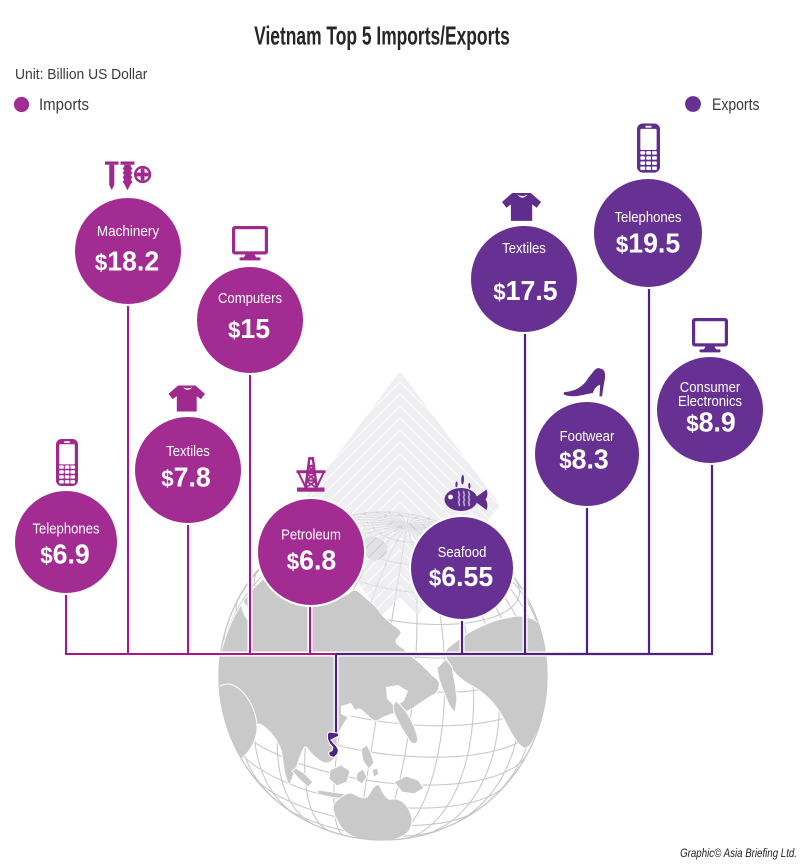 Image resolution: width=800 pixels, height=868 pixels. Describe the element at coordinates (648, 242) in the screenshot. I see `svg-text: $19.5` at that location.